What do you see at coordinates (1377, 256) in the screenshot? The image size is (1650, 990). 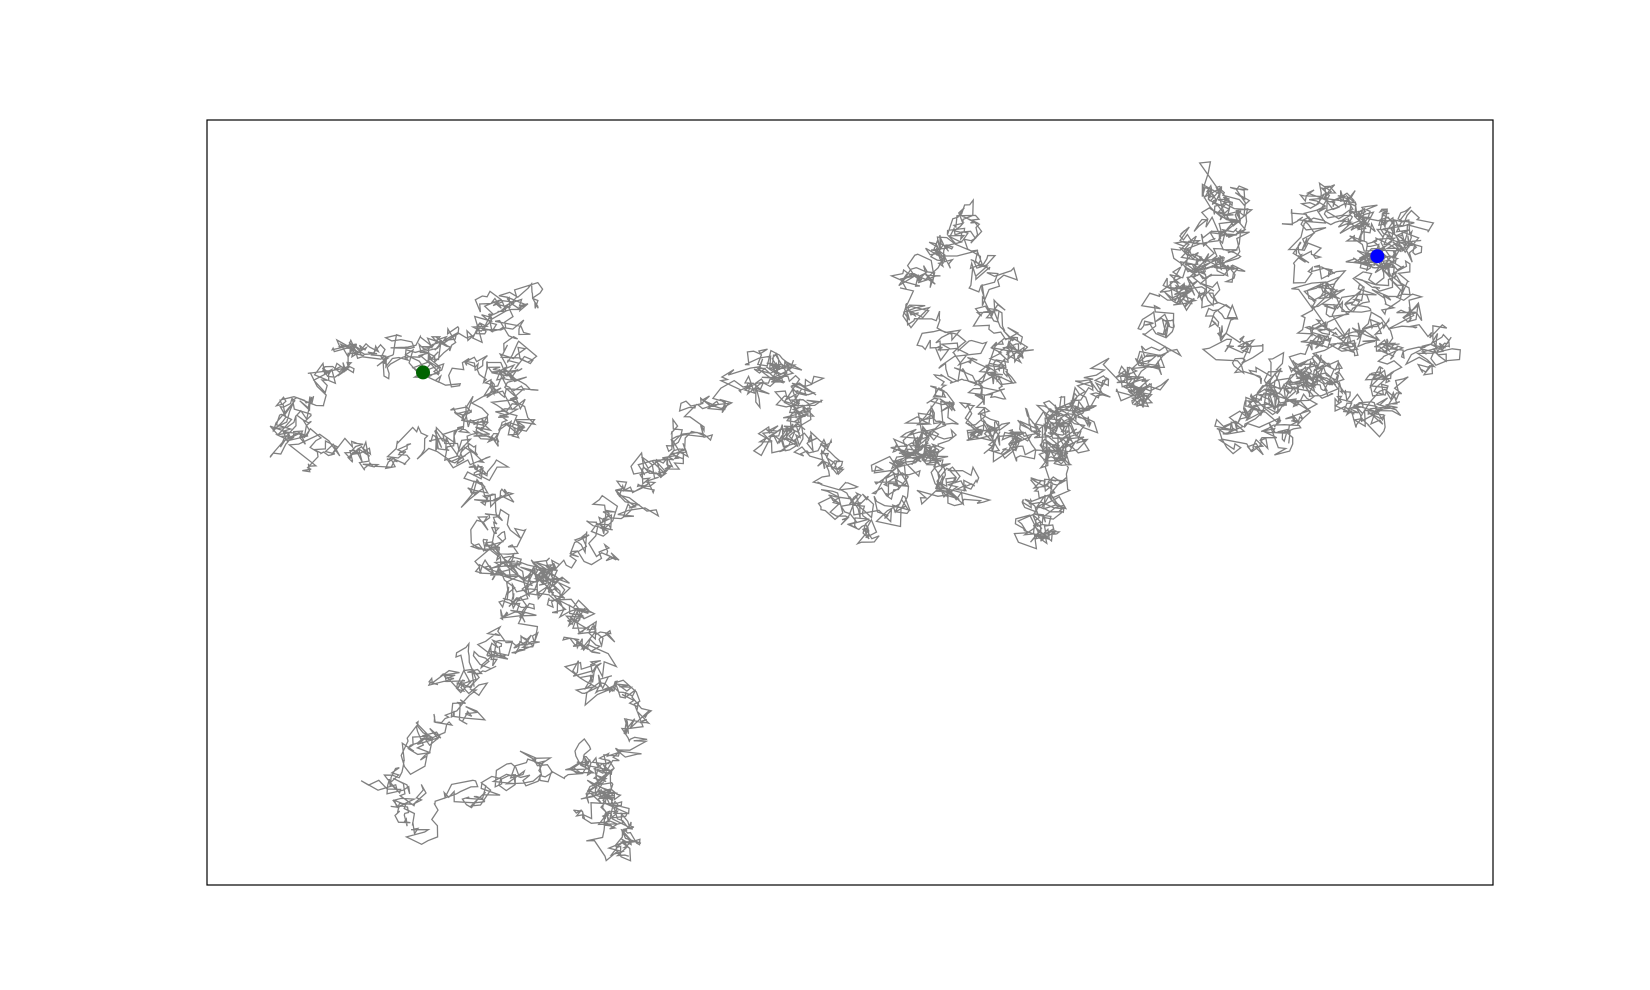 I see `end-point-marker` at bounding box center [1377, 256].